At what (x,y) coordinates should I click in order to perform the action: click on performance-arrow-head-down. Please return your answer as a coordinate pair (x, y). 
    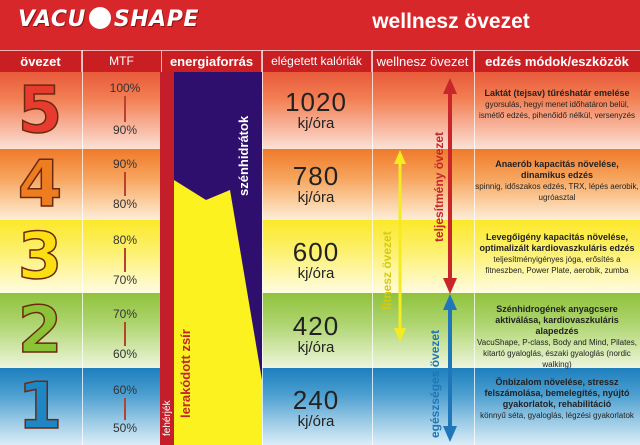
    Looking at the image, I should click on (450, 286).